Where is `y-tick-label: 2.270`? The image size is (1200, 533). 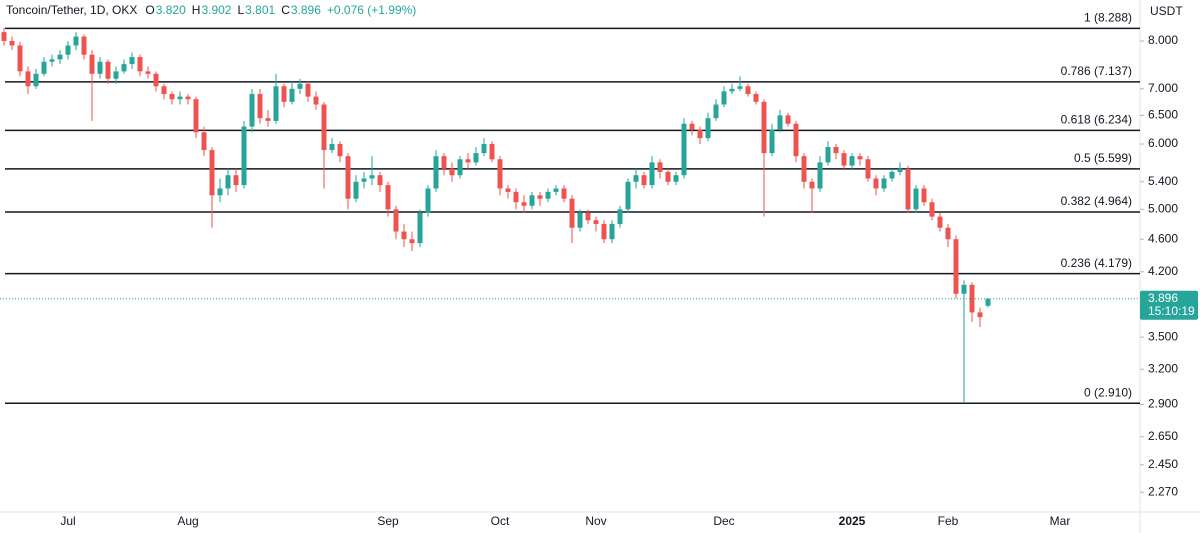 y-tick-label: 2.270 is located at coordinates (1163, 491).